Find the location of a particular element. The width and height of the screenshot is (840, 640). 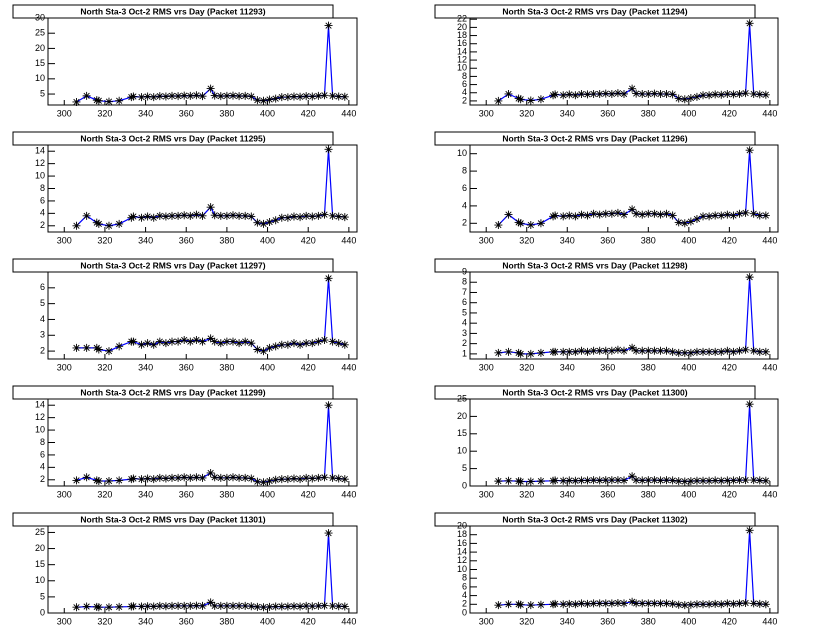

y-tick-label: 3 is located at coordinates (42, 335).